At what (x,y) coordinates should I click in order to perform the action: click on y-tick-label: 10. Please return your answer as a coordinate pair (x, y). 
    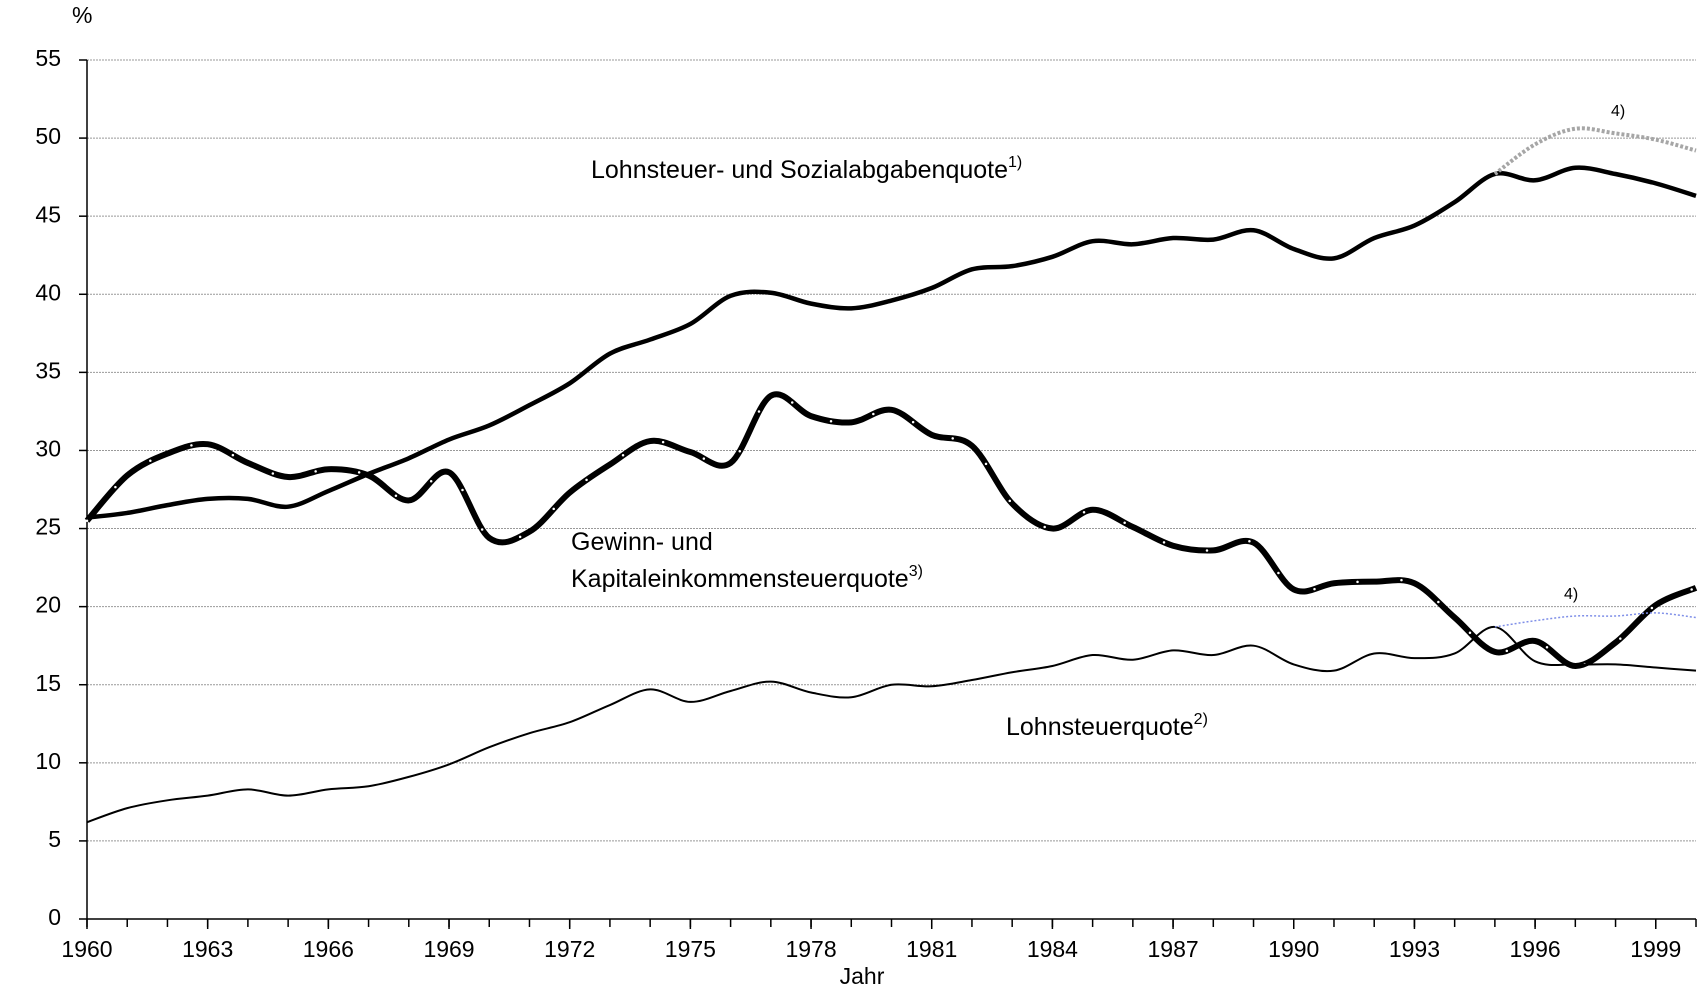
    Looking at the image, I should click on (48, 761).